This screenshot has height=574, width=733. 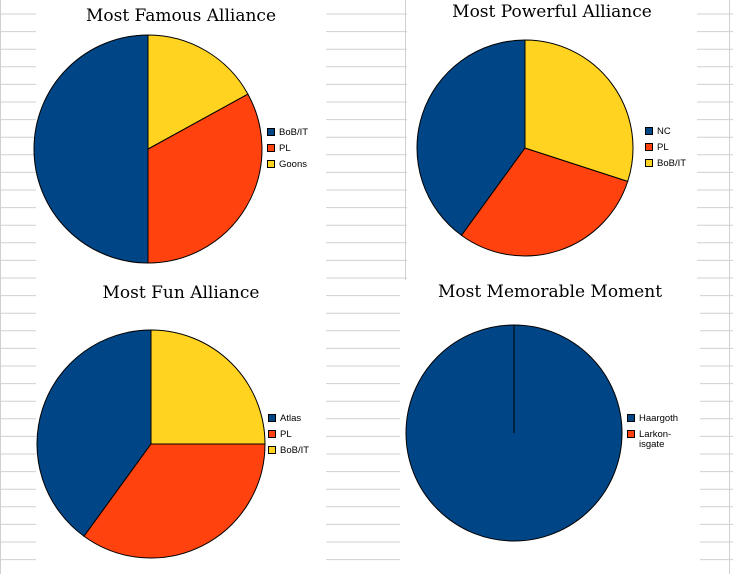 I want to click on legend-label: NC, so click(x=664, y=131).